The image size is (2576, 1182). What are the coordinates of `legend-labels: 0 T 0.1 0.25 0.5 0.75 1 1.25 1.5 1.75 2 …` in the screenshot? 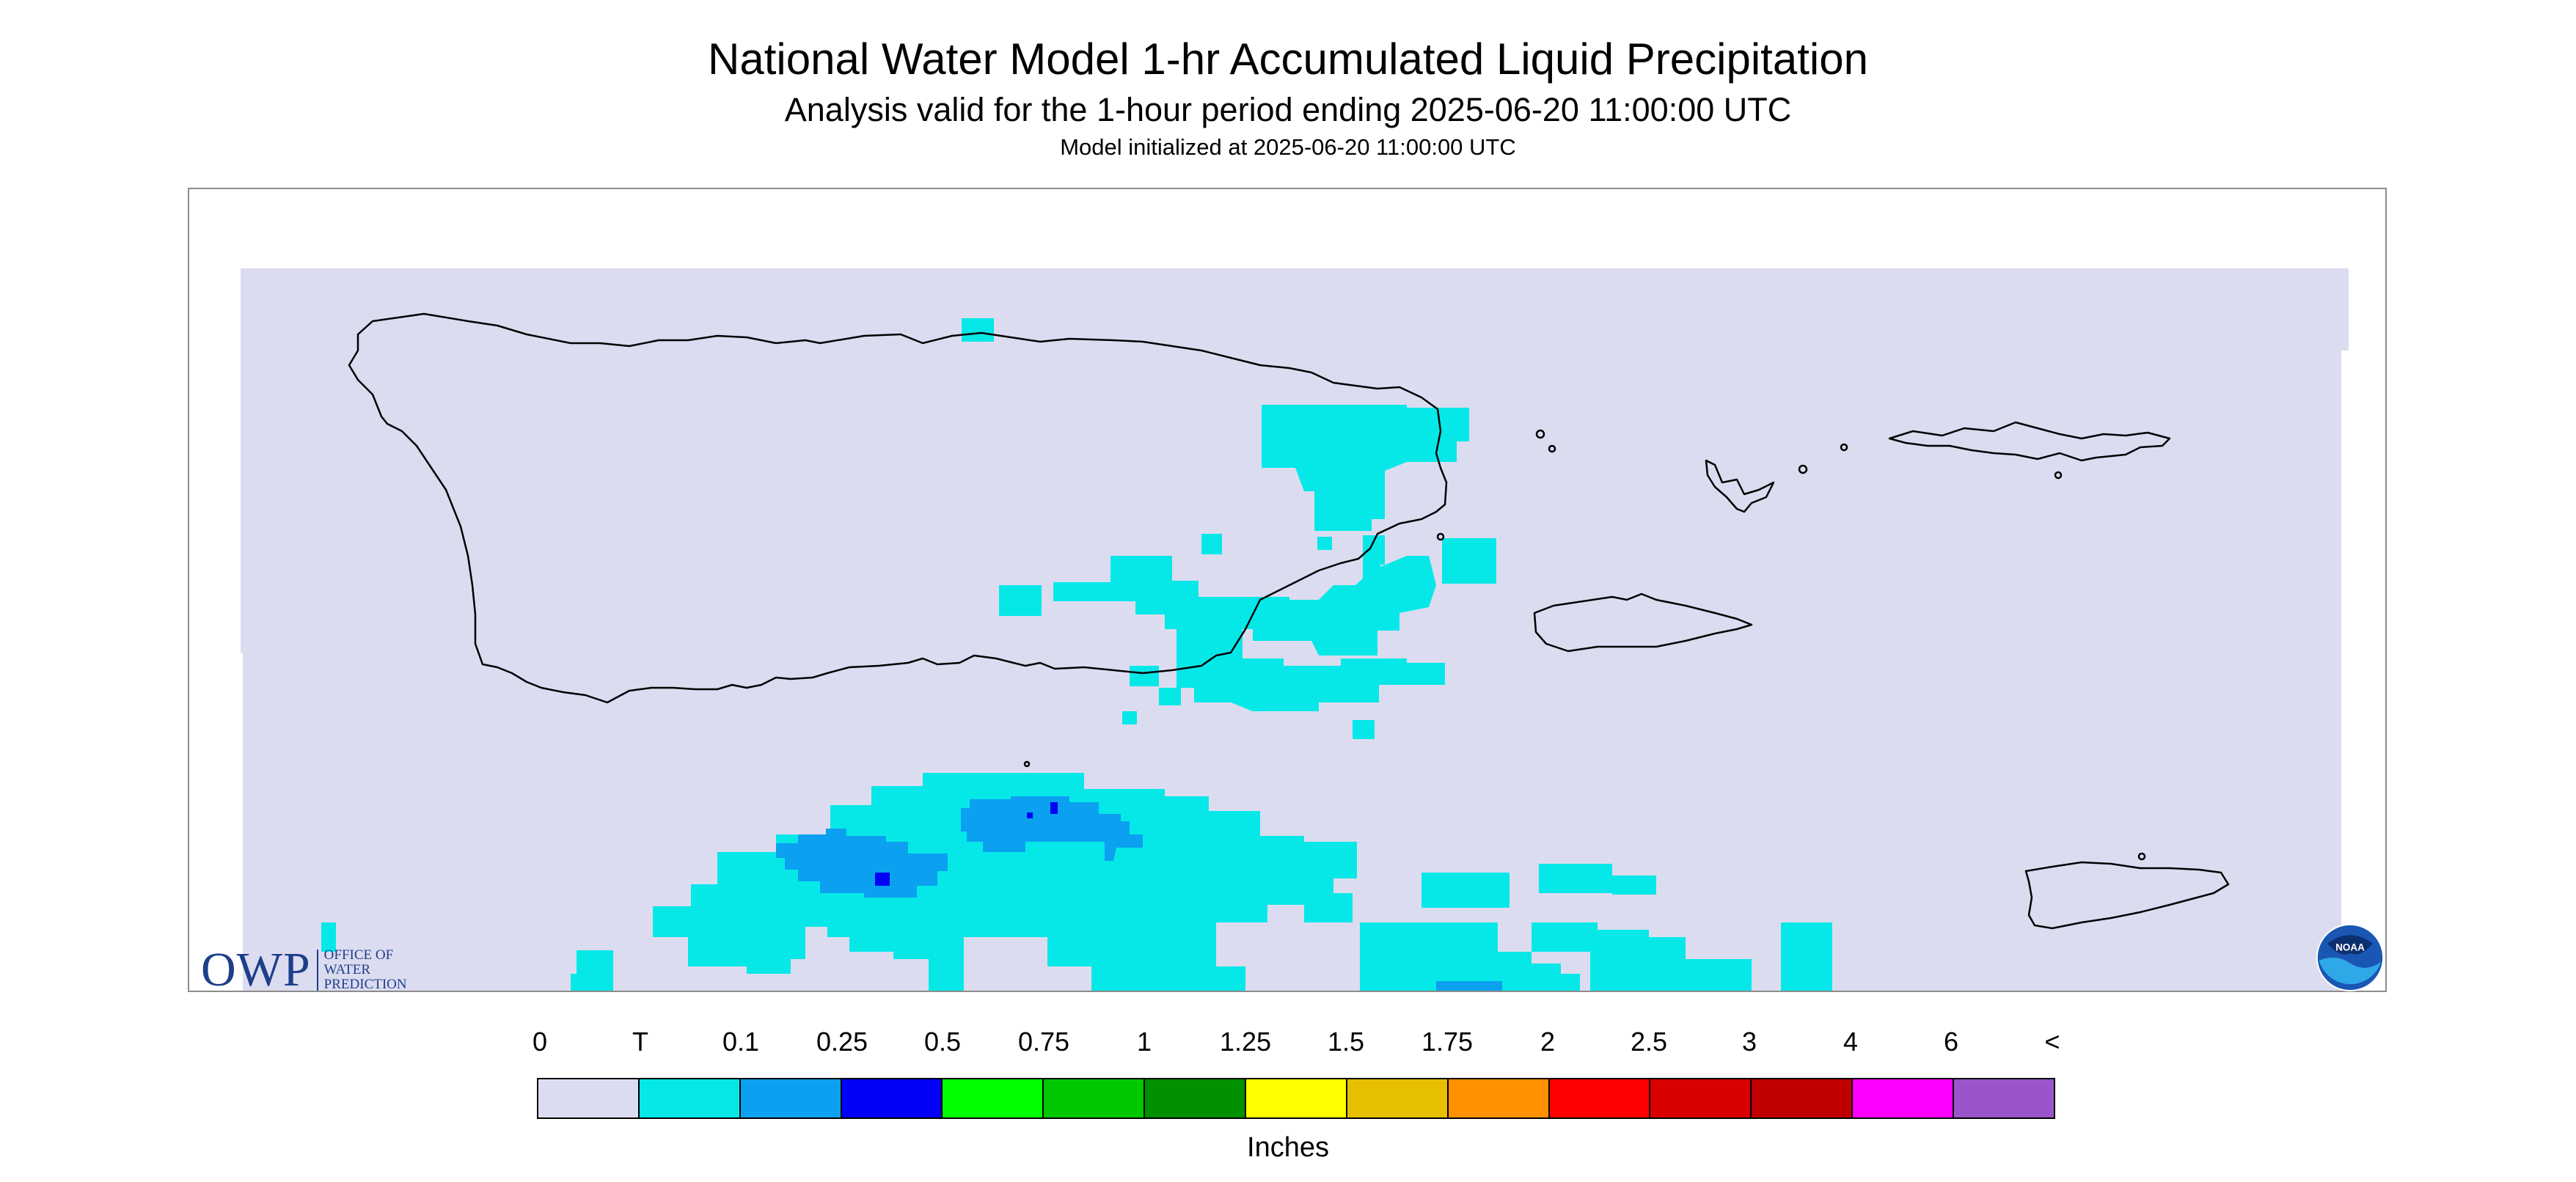 It's located at (1288, 1045).